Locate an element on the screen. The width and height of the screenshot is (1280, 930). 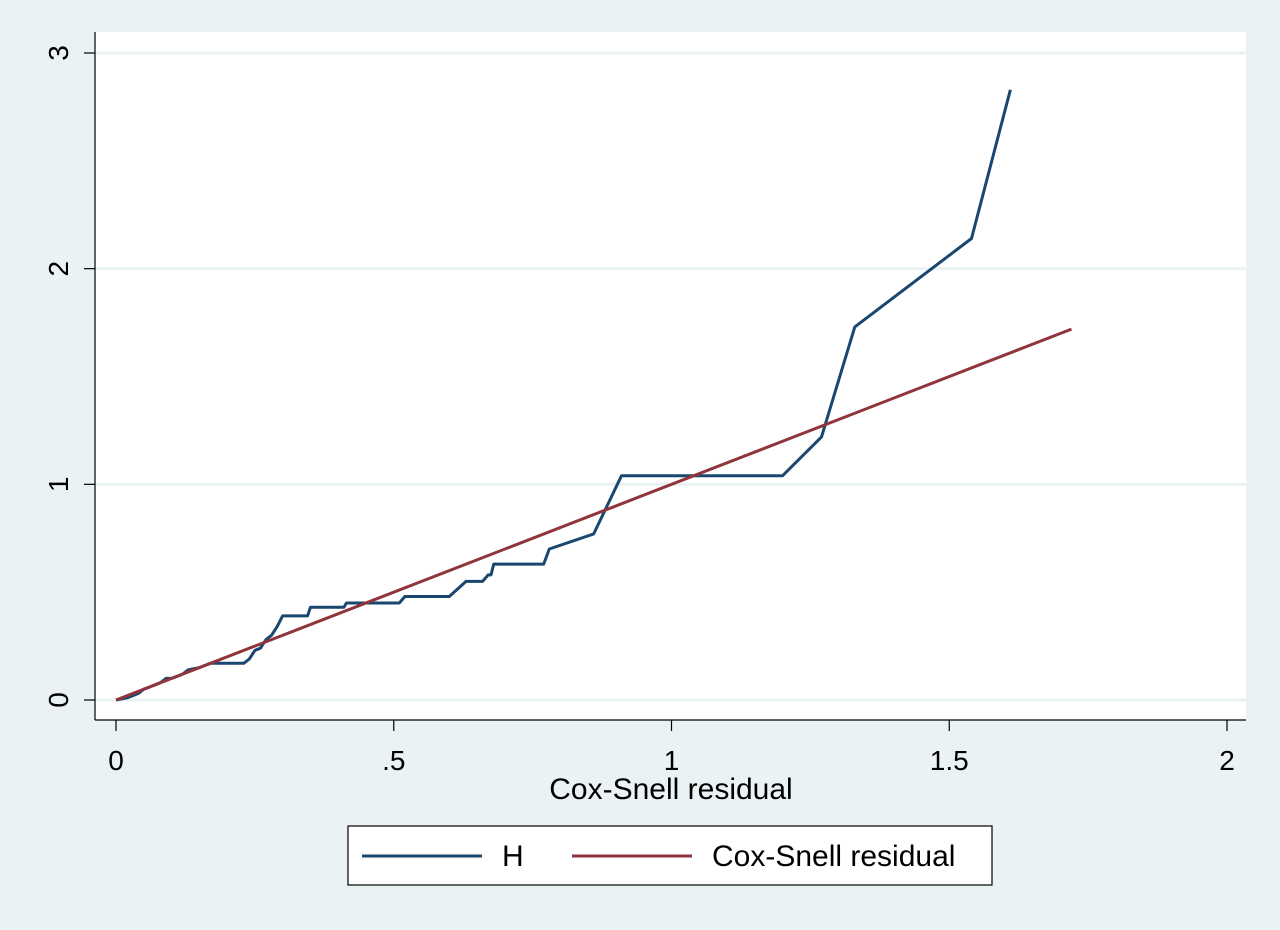
y-ticks: 0 1 2 3 is located at coordinates (69, 376).